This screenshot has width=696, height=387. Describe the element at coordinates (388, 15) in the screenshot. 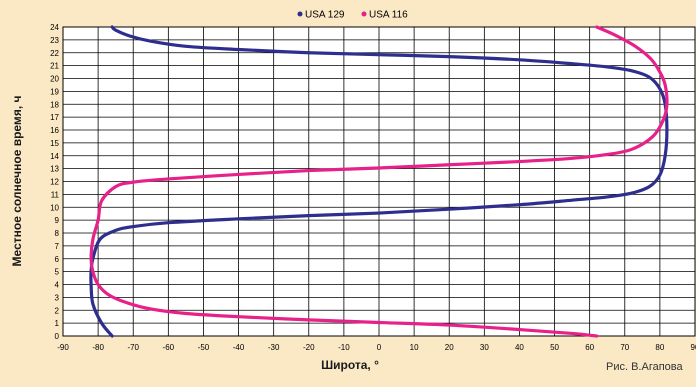

I see `legend-label-usa-116: USA 116` at that location.